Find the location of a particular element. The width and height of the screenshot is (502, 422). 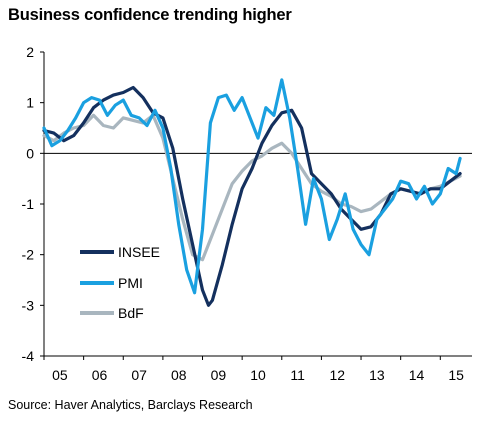

x-tick-label: 15 is located at coordinates (456, 375).